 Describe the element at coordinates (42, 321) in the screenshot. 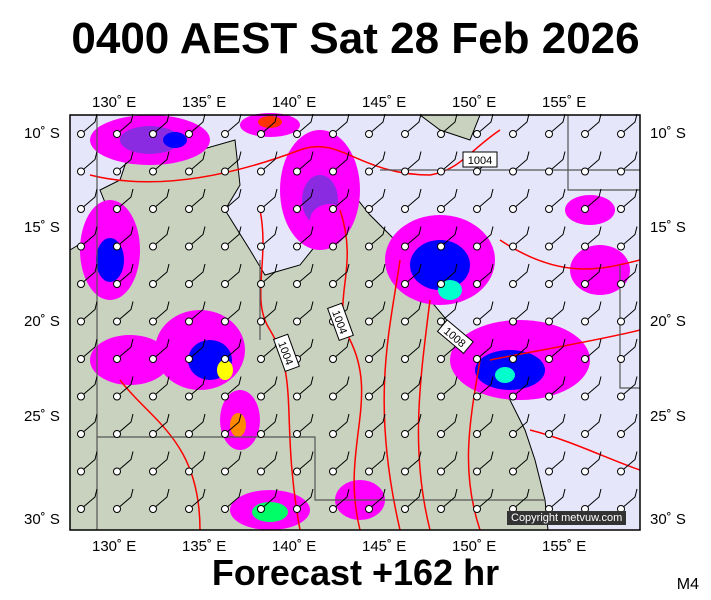

I see `lat-label: 20˚ S` at that location.